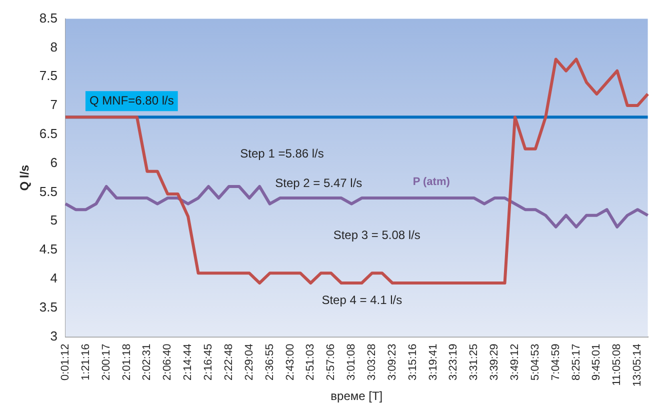 Image resolution: width=672 pixels, height=412 pixels. What do you see at coordinates (188, 362) in the screenshot?
I see `x-tick-label: 2:14:44` at bounding box center [188, 362].